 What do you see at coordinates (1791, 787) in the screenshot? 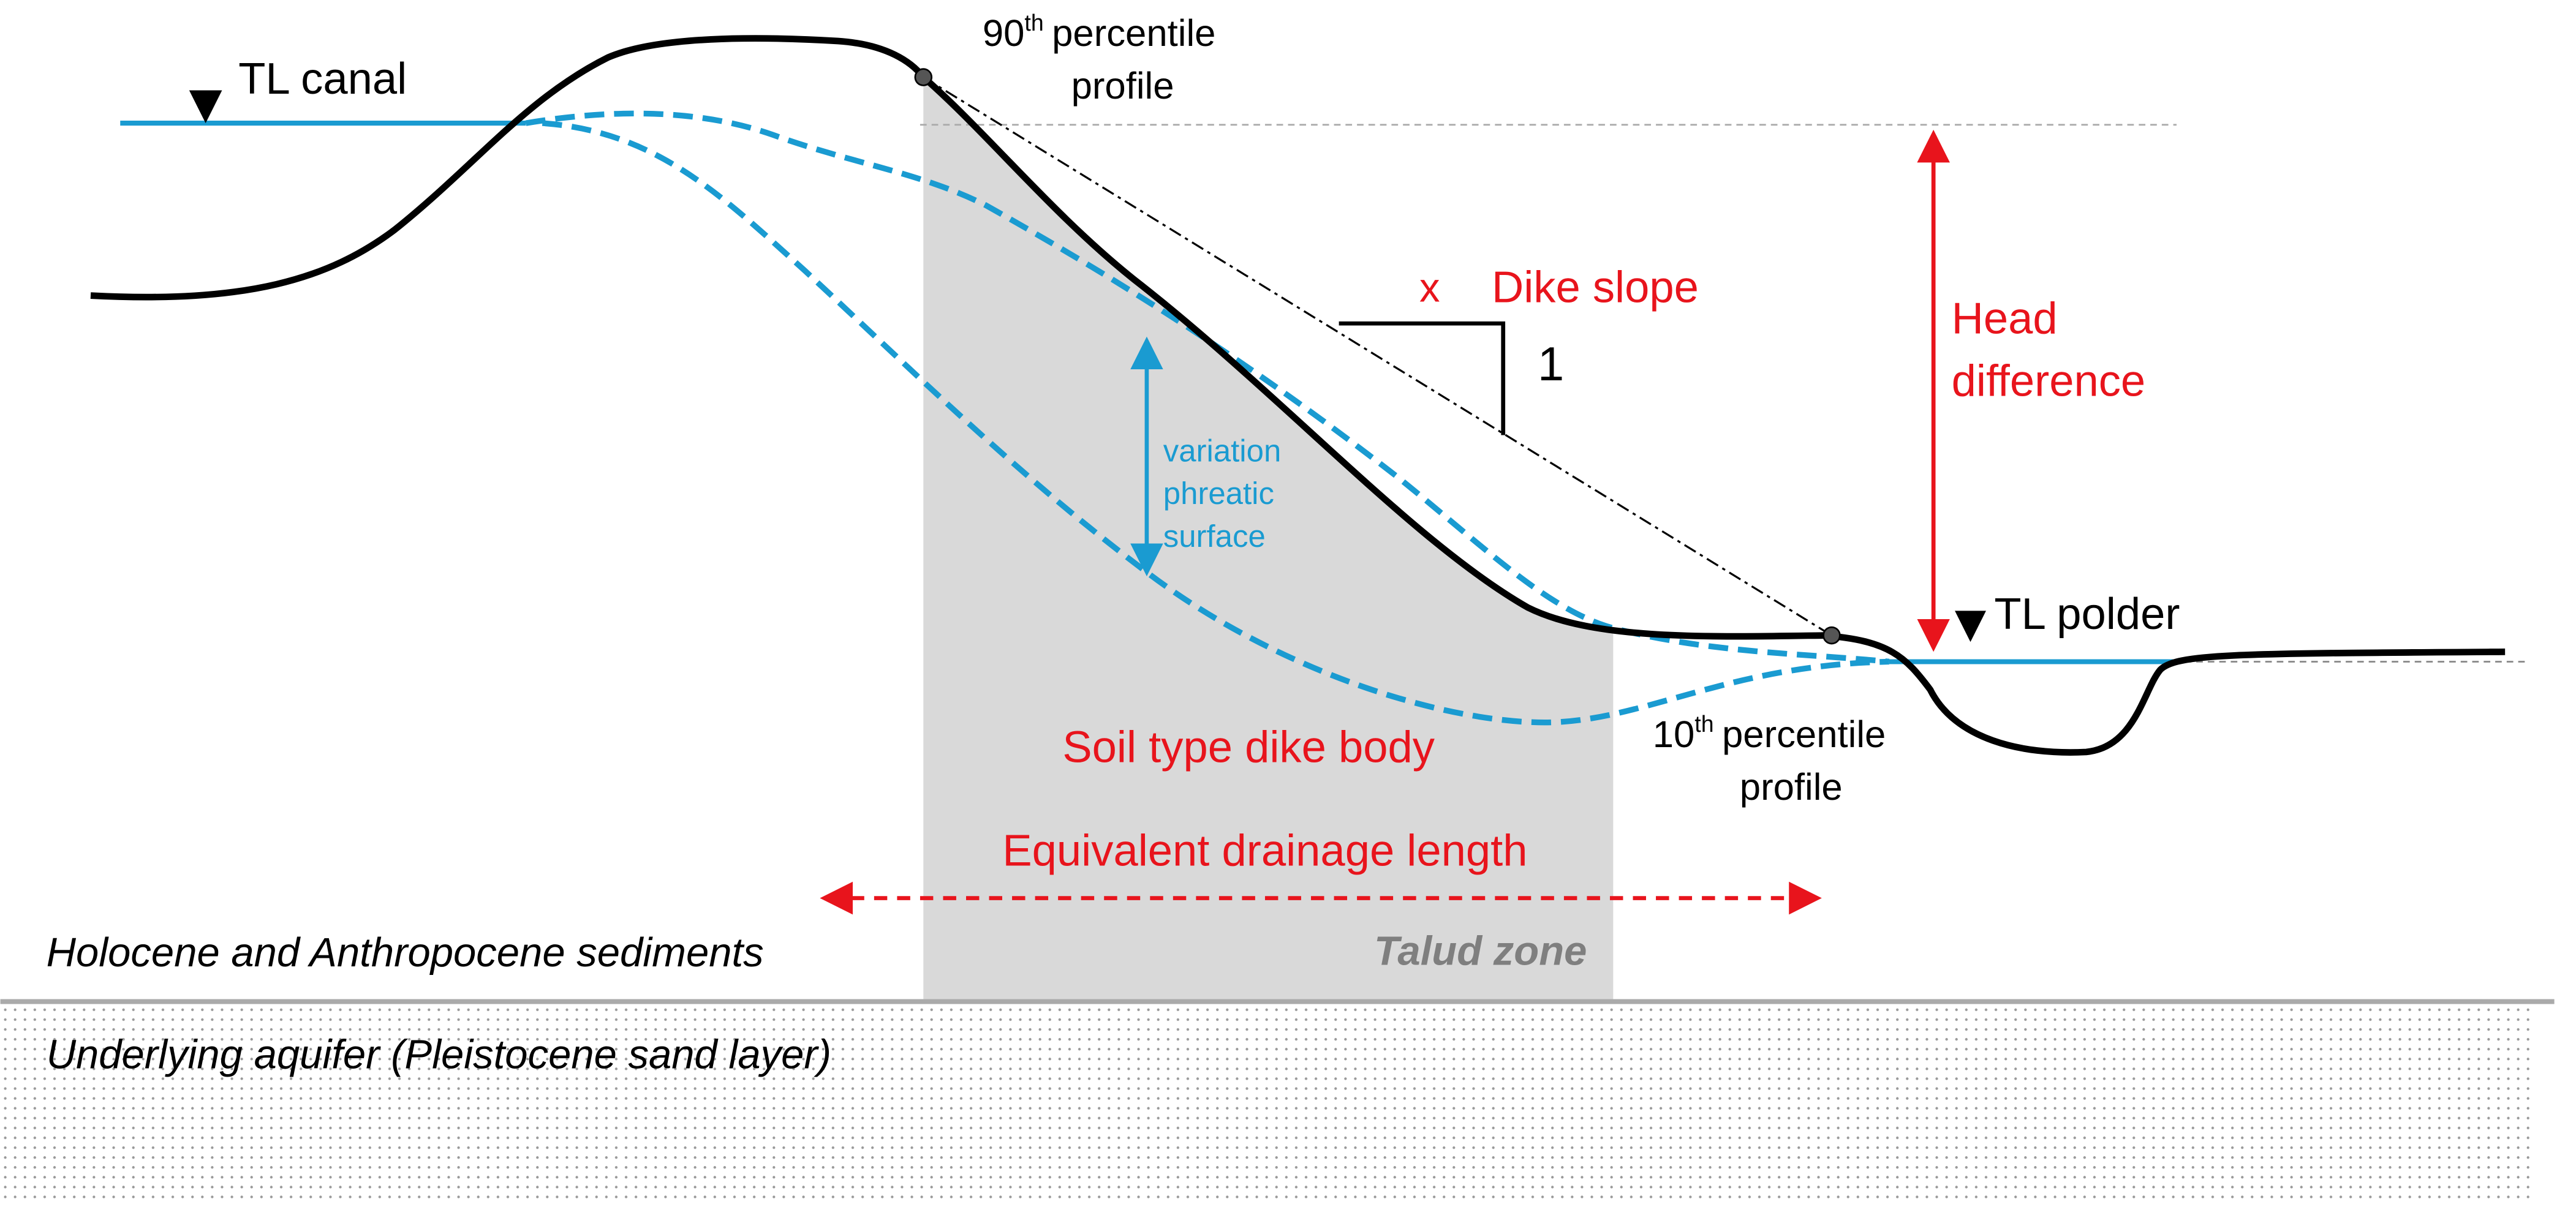
I see `p10-label: profile` at bounding box center [1791, 787].